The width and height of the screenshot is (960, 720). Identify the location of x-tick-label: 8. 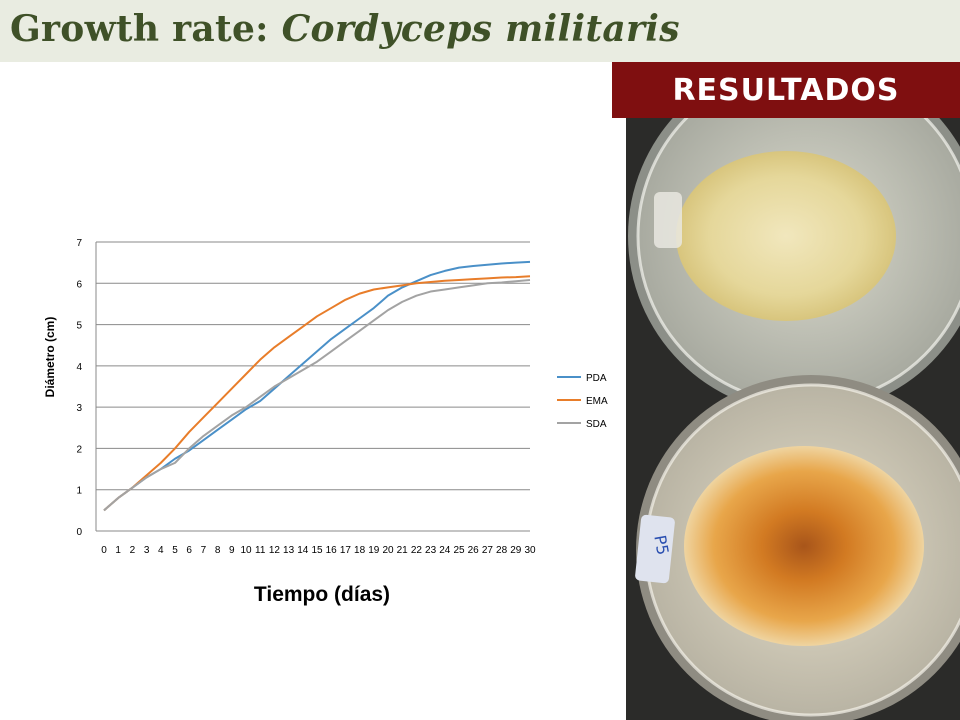
(218, 550).